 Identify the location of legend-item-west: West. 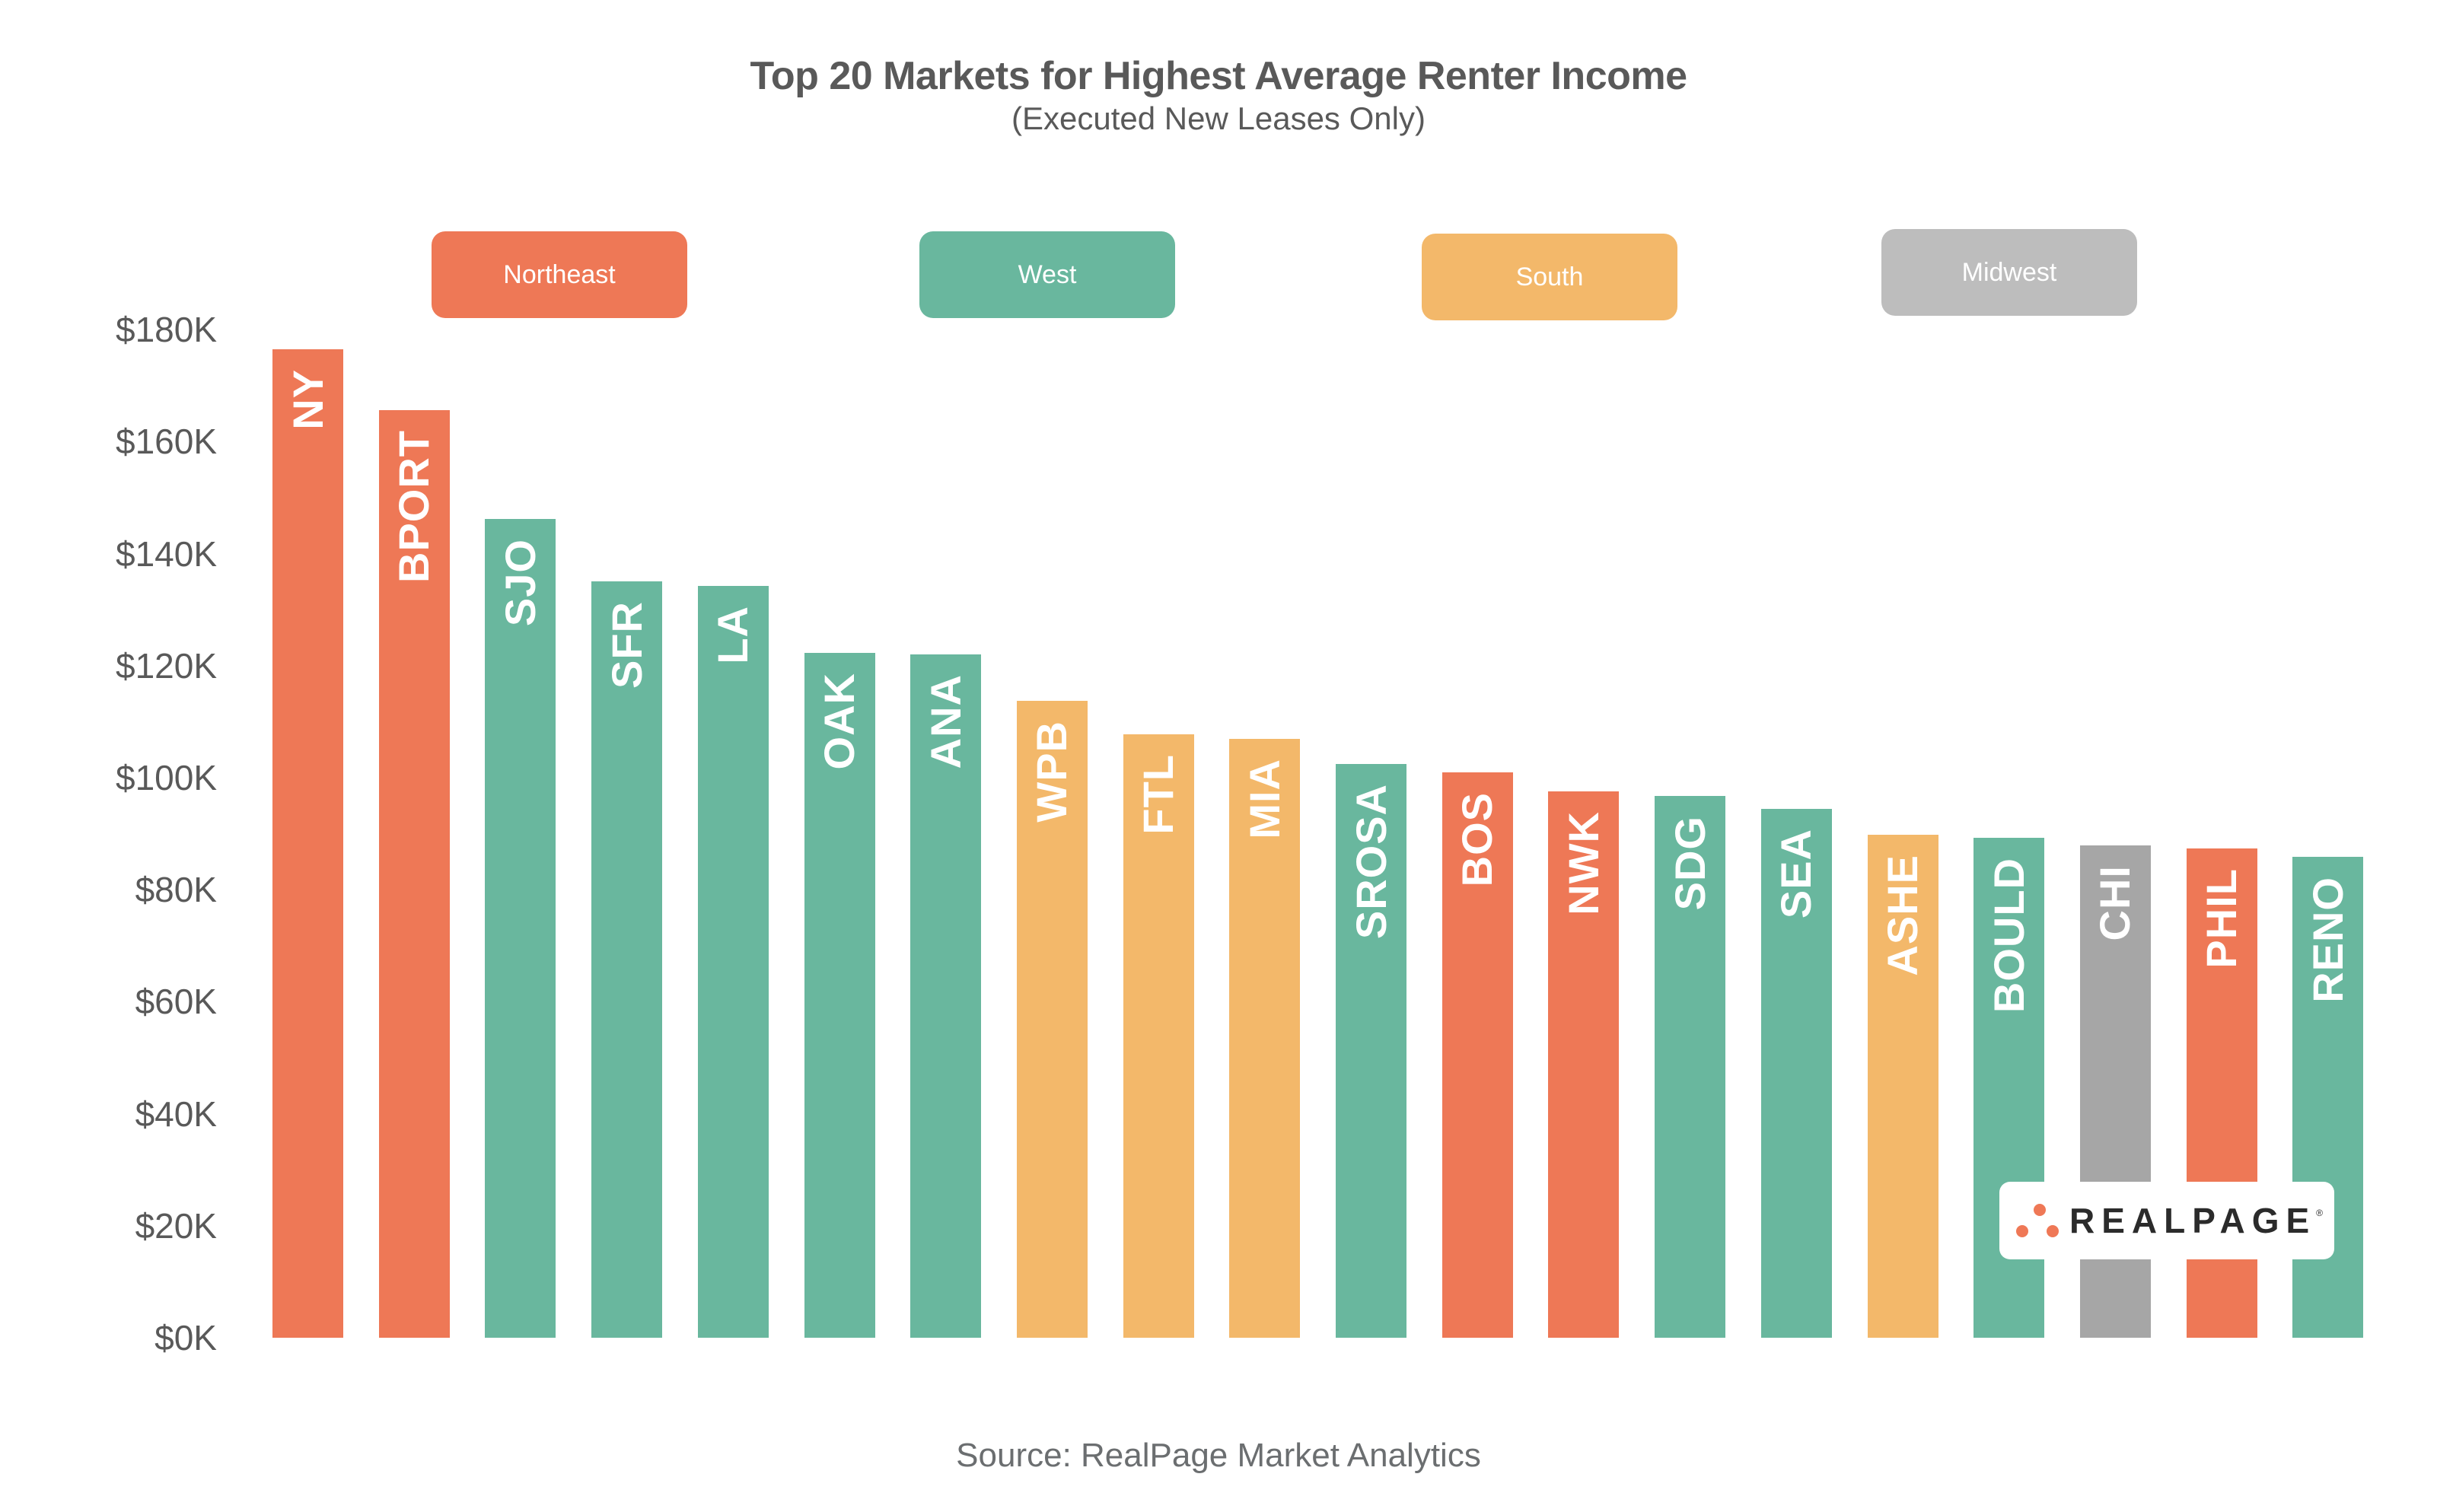
(1047, 274).